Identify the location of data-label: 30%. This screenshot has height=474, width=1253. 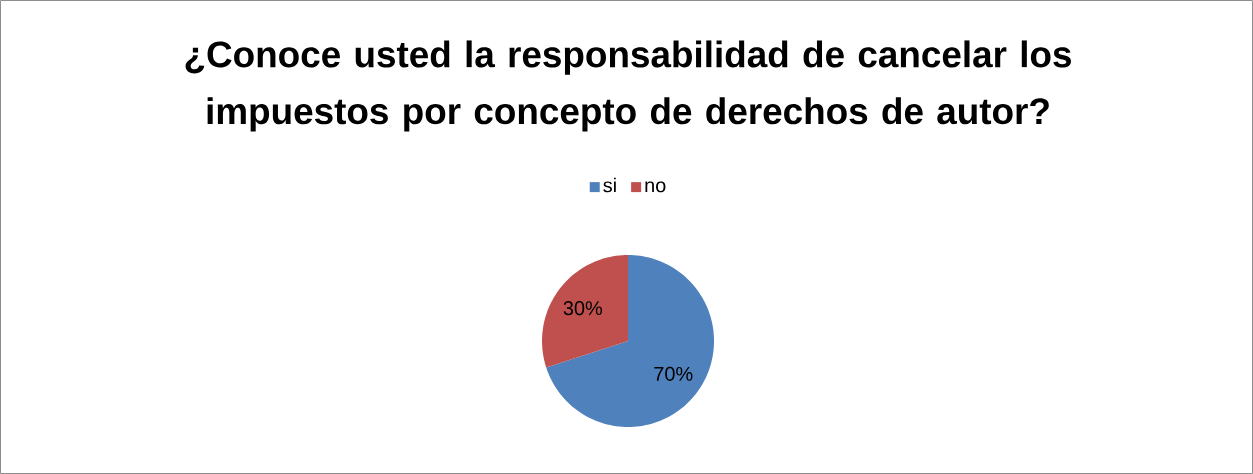
(583, 308).